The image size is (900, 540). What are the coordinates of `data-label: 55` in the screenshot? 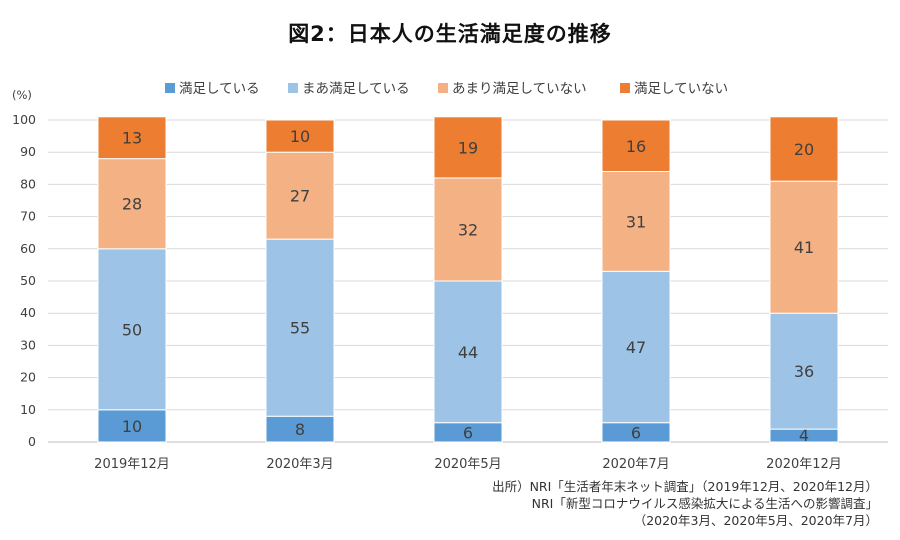 It's located at (300, 328).